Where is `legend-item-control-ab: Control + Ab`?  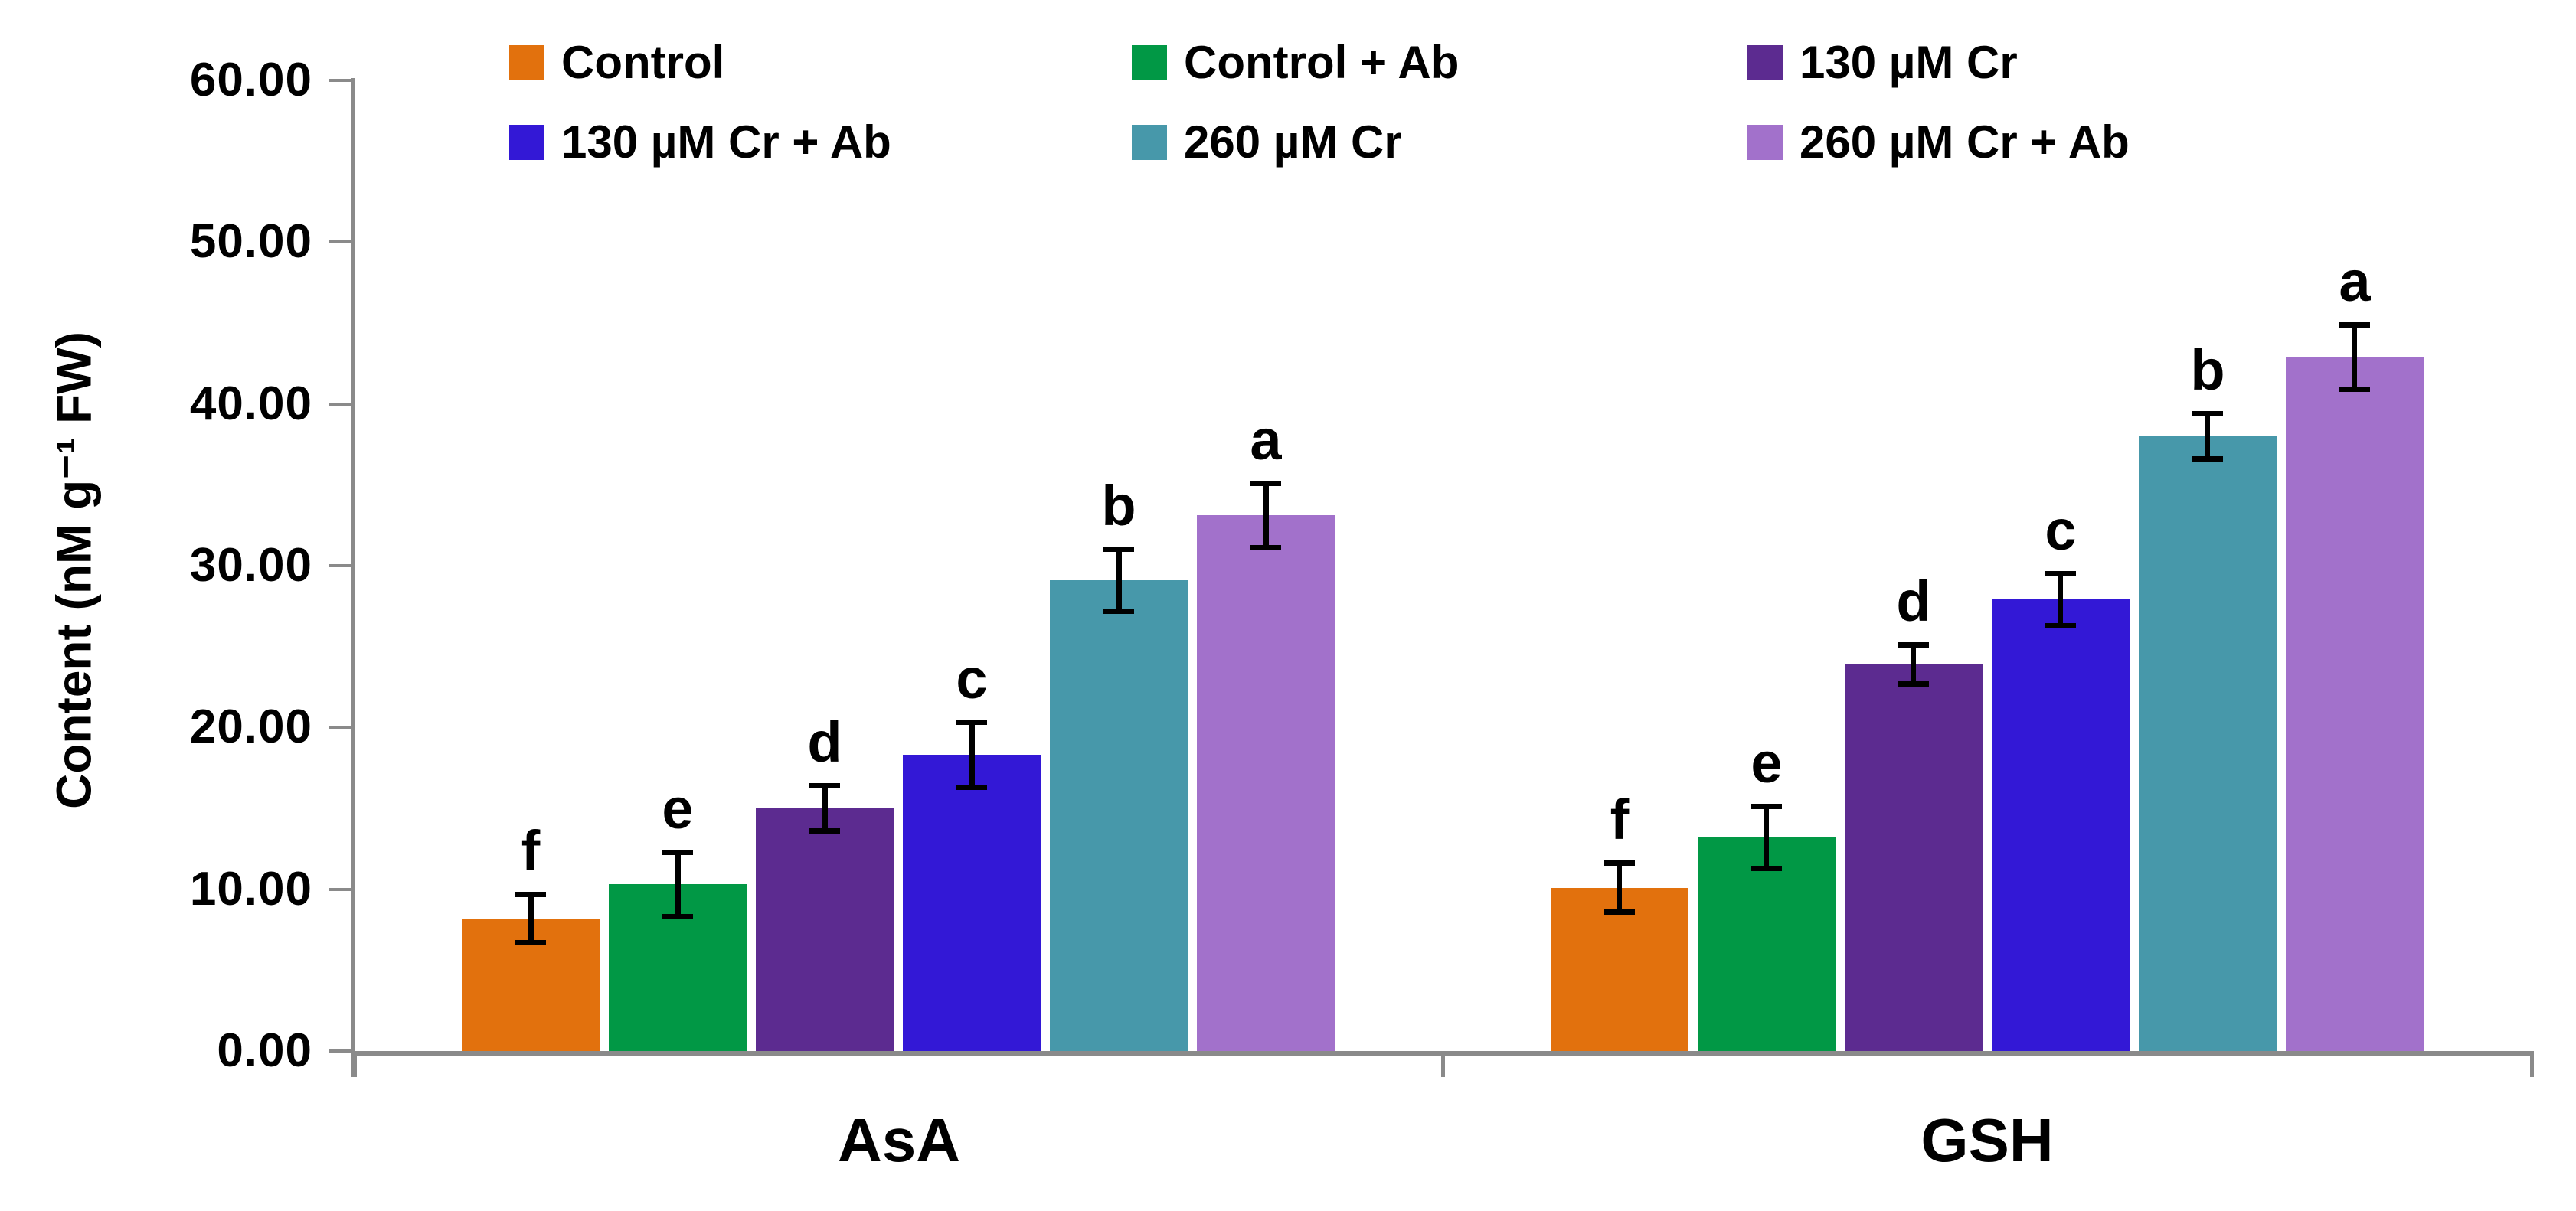 legend-item-control-ab: Control + Ab is located at coordinates (1296, 62).